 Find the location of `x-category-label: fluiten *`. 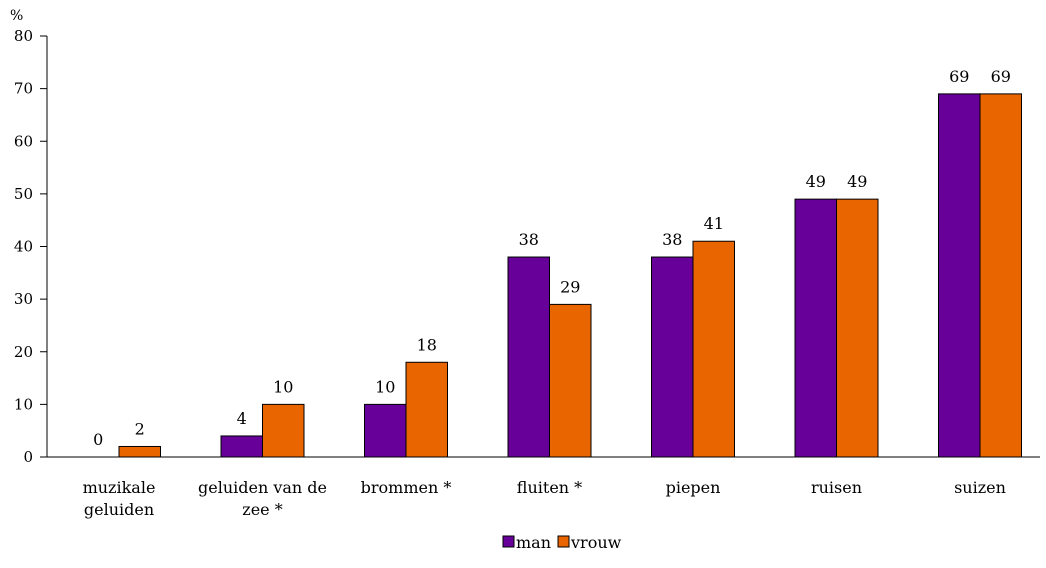

x-category-label: fluiten * is located at coordinates (549, 487).